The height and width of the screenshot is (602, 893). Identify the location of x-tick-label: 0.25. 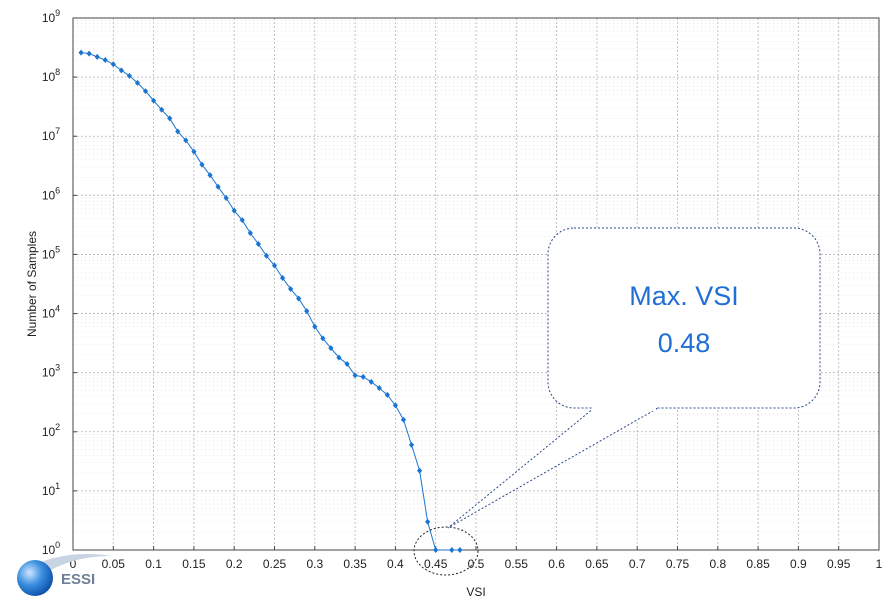
(275, 564).